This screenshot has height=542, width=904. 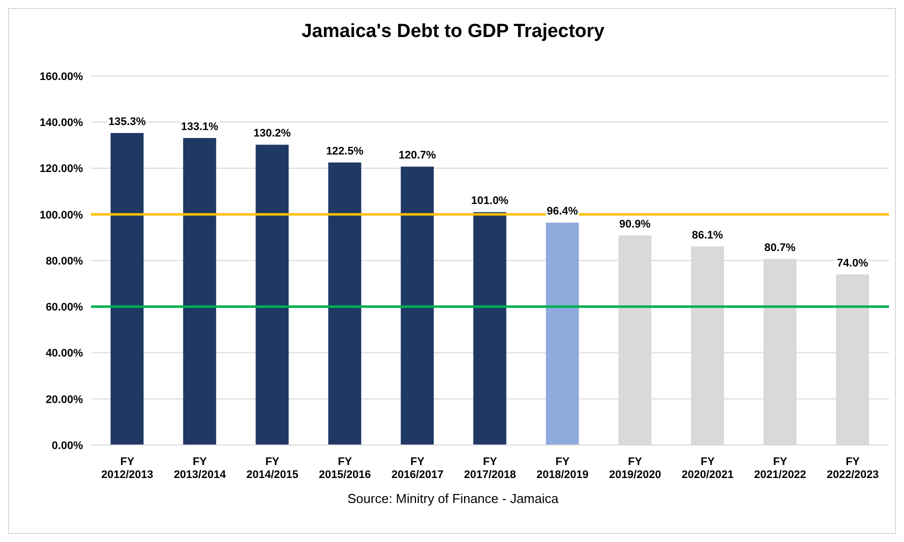 I want to click on data-label: 90.9%, so click(x=635, y=224).